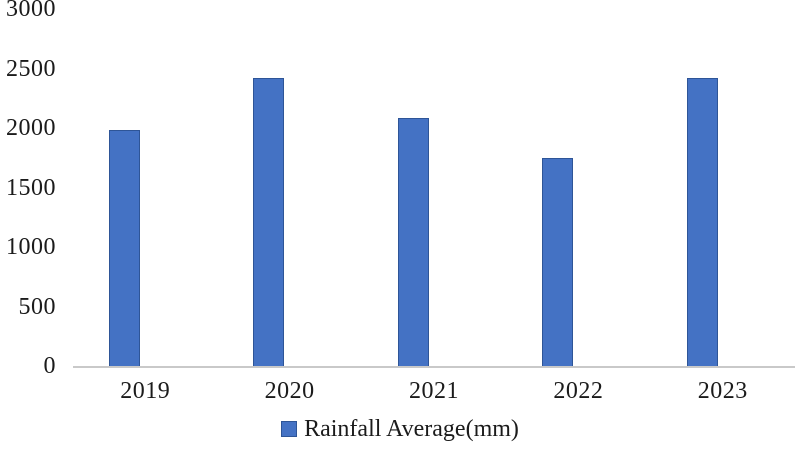 The image size is (800, 451). Describe the element at coordinates (31, 247) in the screenshot. I see `y-tick-label-1000: 1000` at that location.